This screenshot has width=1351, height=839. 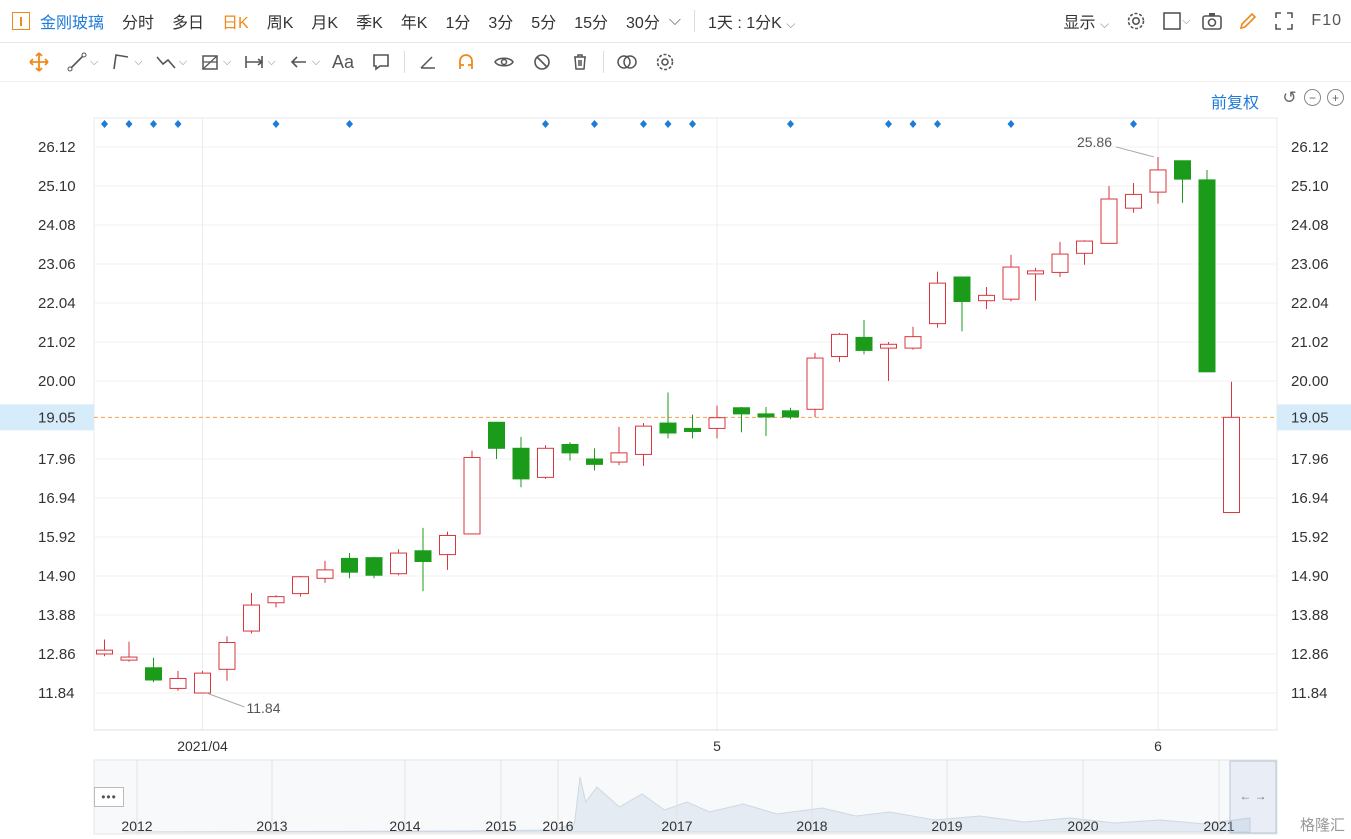 What do you see at coordinates (325, 23) in the screenshot?
I see `tab-period-4: 月K` at bounding box center [325, 23].